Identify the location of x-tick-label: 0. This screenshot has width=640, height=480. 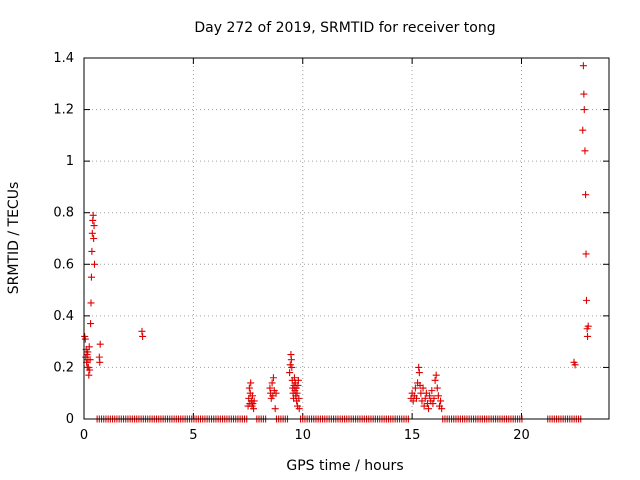
(84, 435).